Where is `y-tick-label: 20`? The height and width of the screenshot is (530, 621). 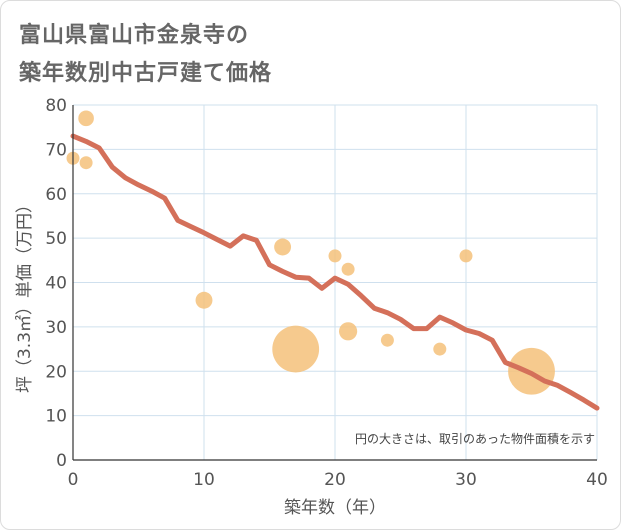
y-tick-label: 20 is located at coordinates (56, 372).